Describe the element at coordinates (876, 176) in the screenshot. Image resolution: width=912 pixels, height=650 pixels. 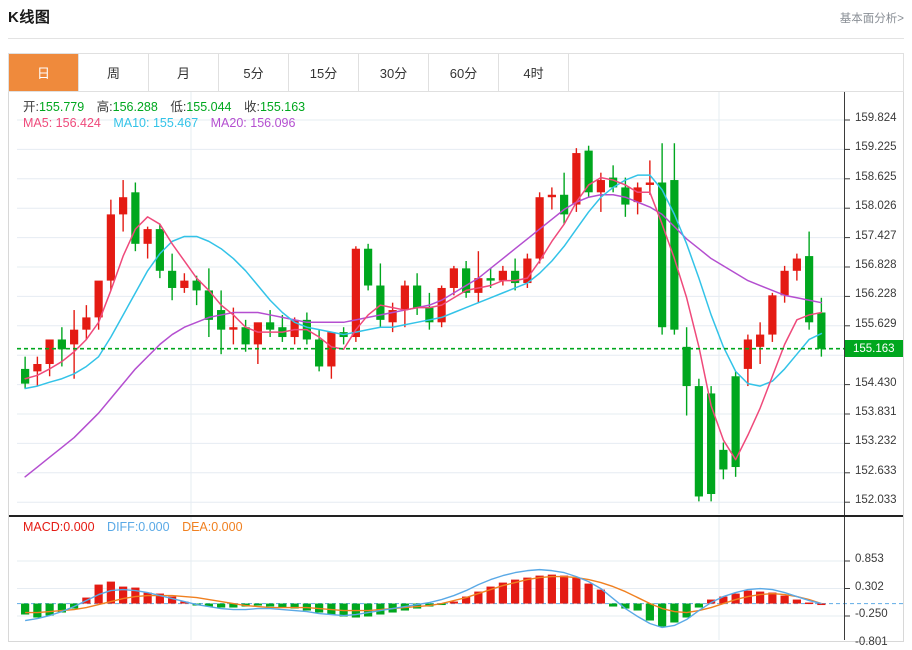
I see `price-axis-label: 158.625` at that location.